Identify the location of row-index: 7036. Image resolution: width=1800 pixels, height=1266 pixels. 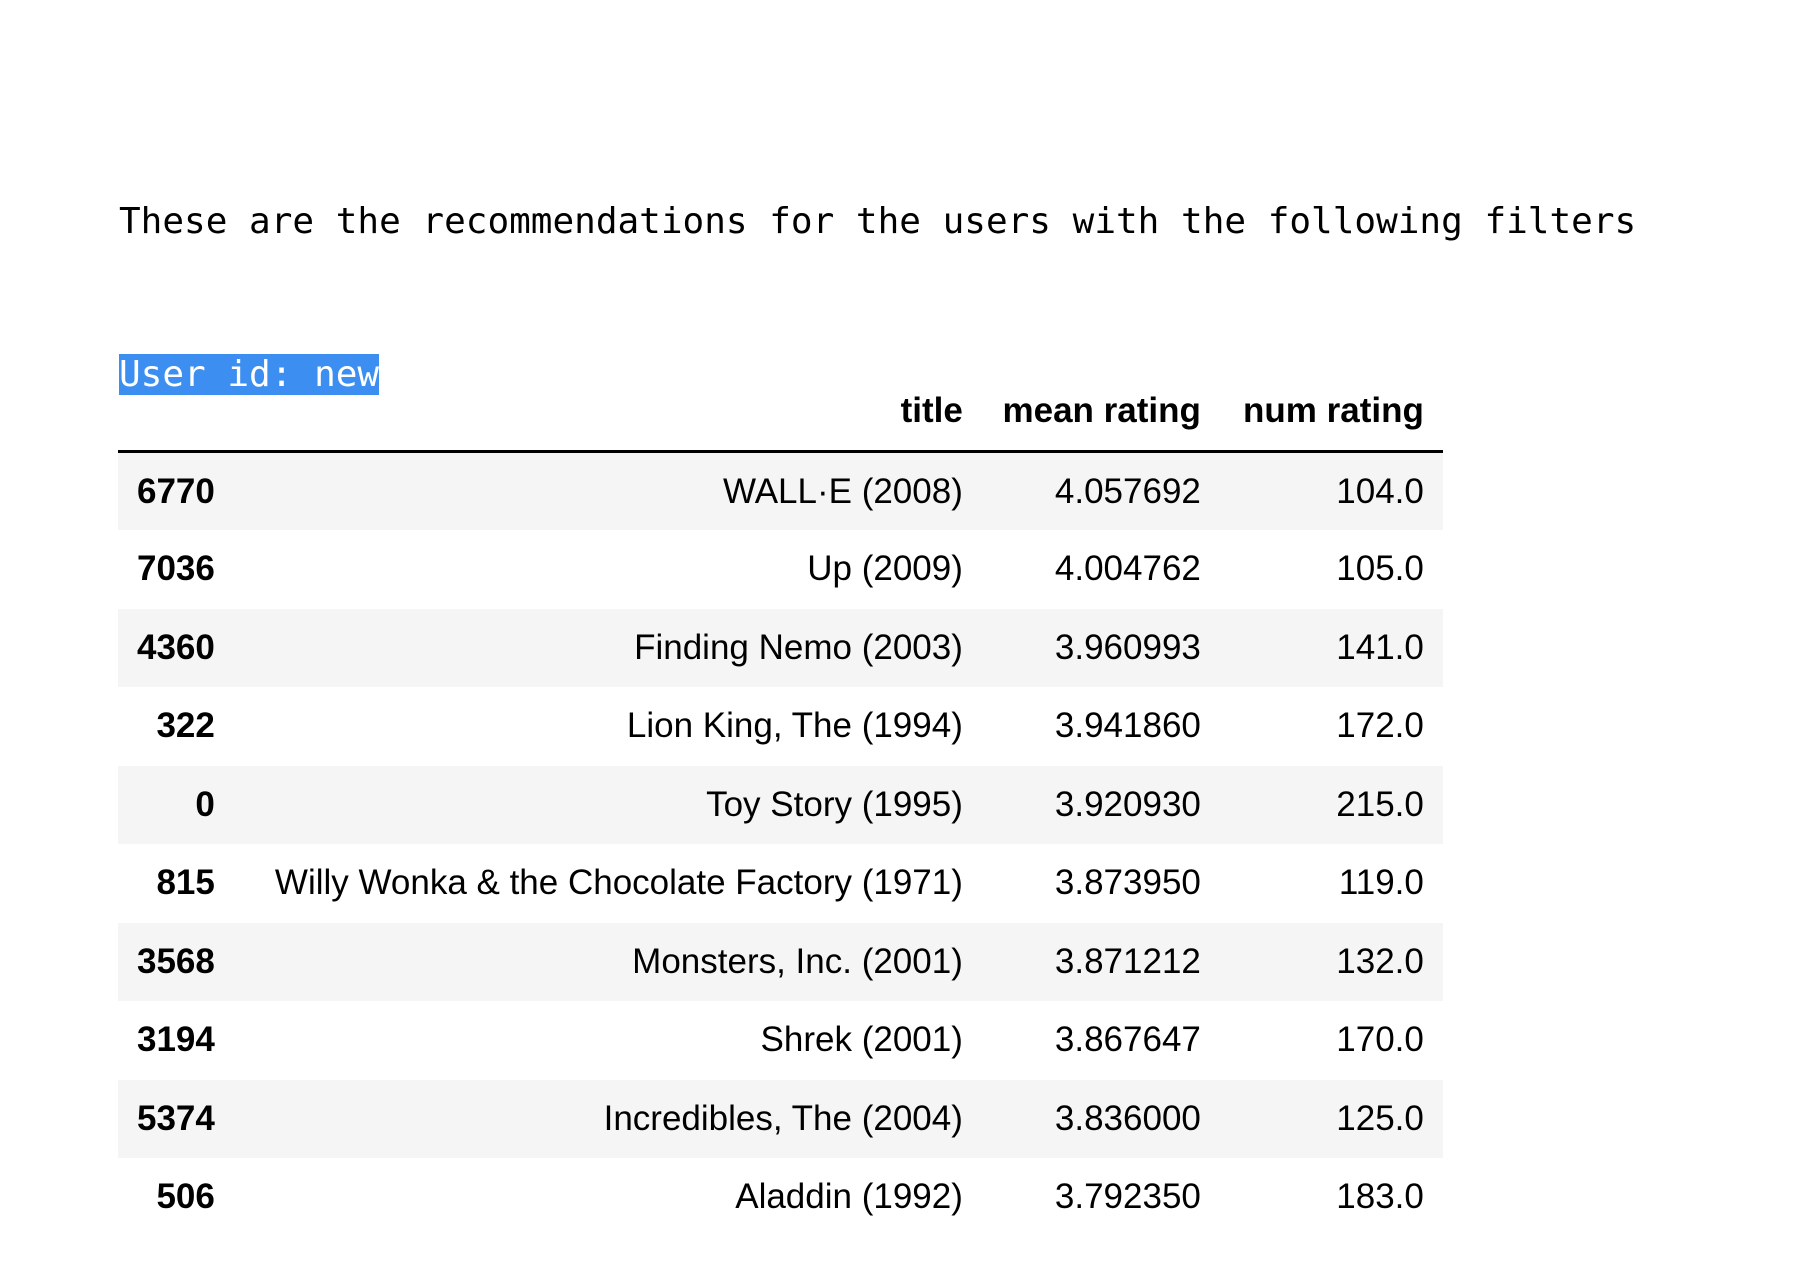
(176, 569).